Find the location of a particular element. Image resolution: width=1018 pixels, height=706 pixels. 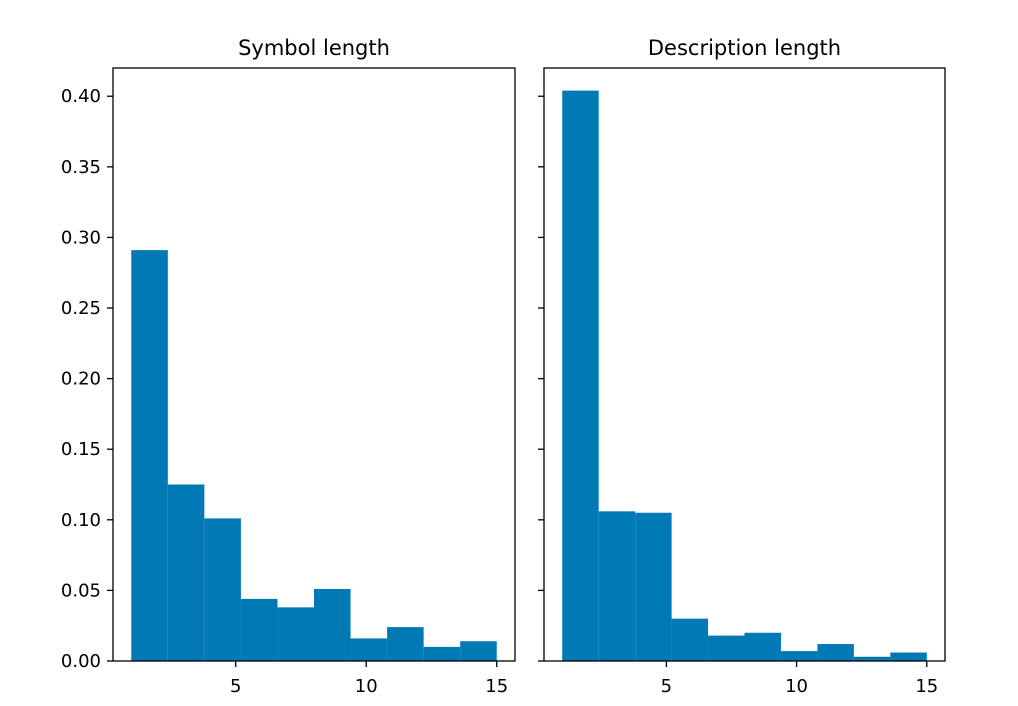

y-tick-label: 0.20 is located at coordinates (81, 379).